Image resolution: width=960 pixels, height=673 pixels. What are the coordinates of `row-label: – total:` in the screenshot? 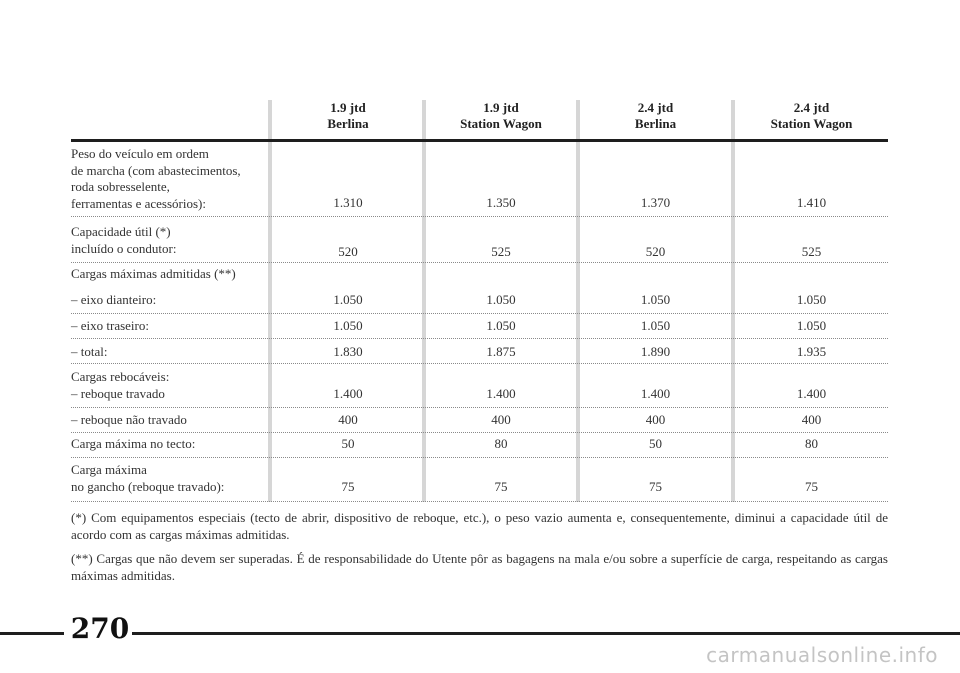 It's located at (89, 351).